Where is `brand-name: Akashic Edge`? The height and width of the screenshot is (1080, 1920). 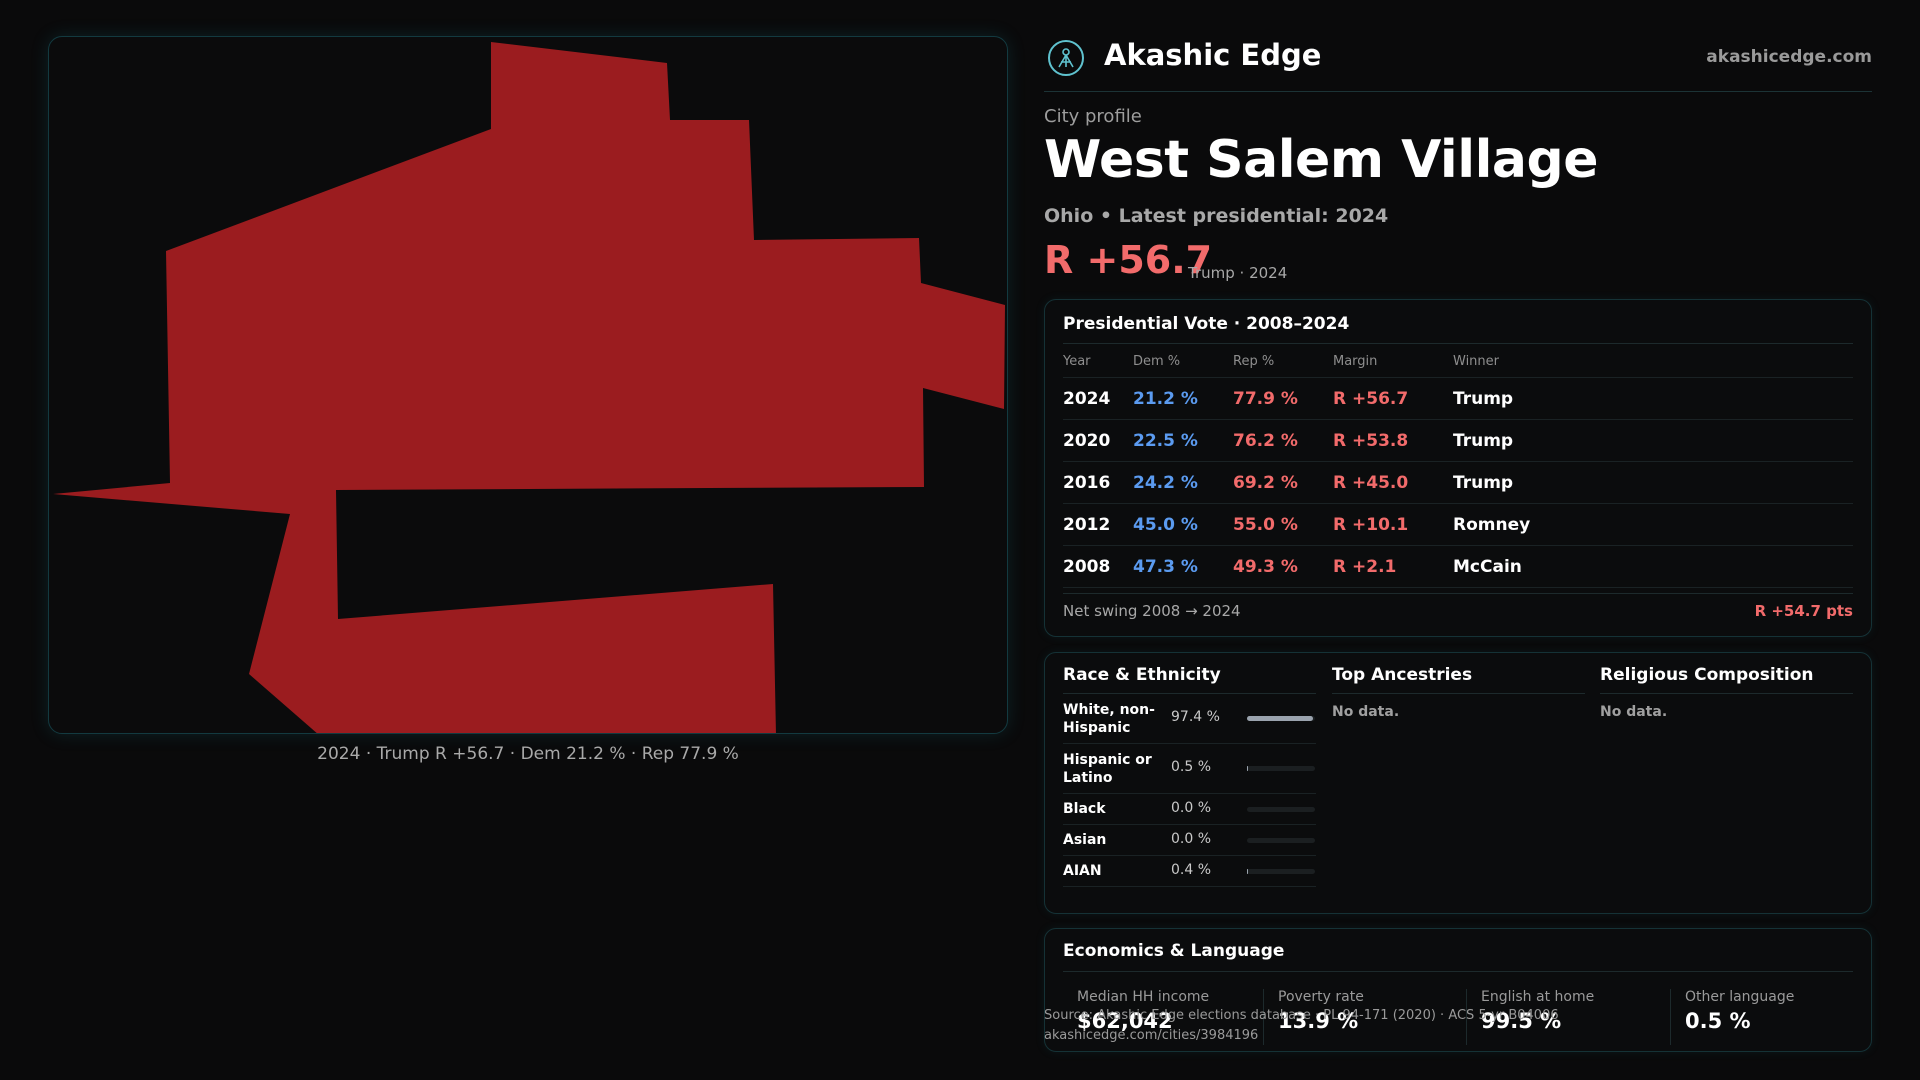
brand-name: Akashic Edge is located at coordinates (1213, 55).